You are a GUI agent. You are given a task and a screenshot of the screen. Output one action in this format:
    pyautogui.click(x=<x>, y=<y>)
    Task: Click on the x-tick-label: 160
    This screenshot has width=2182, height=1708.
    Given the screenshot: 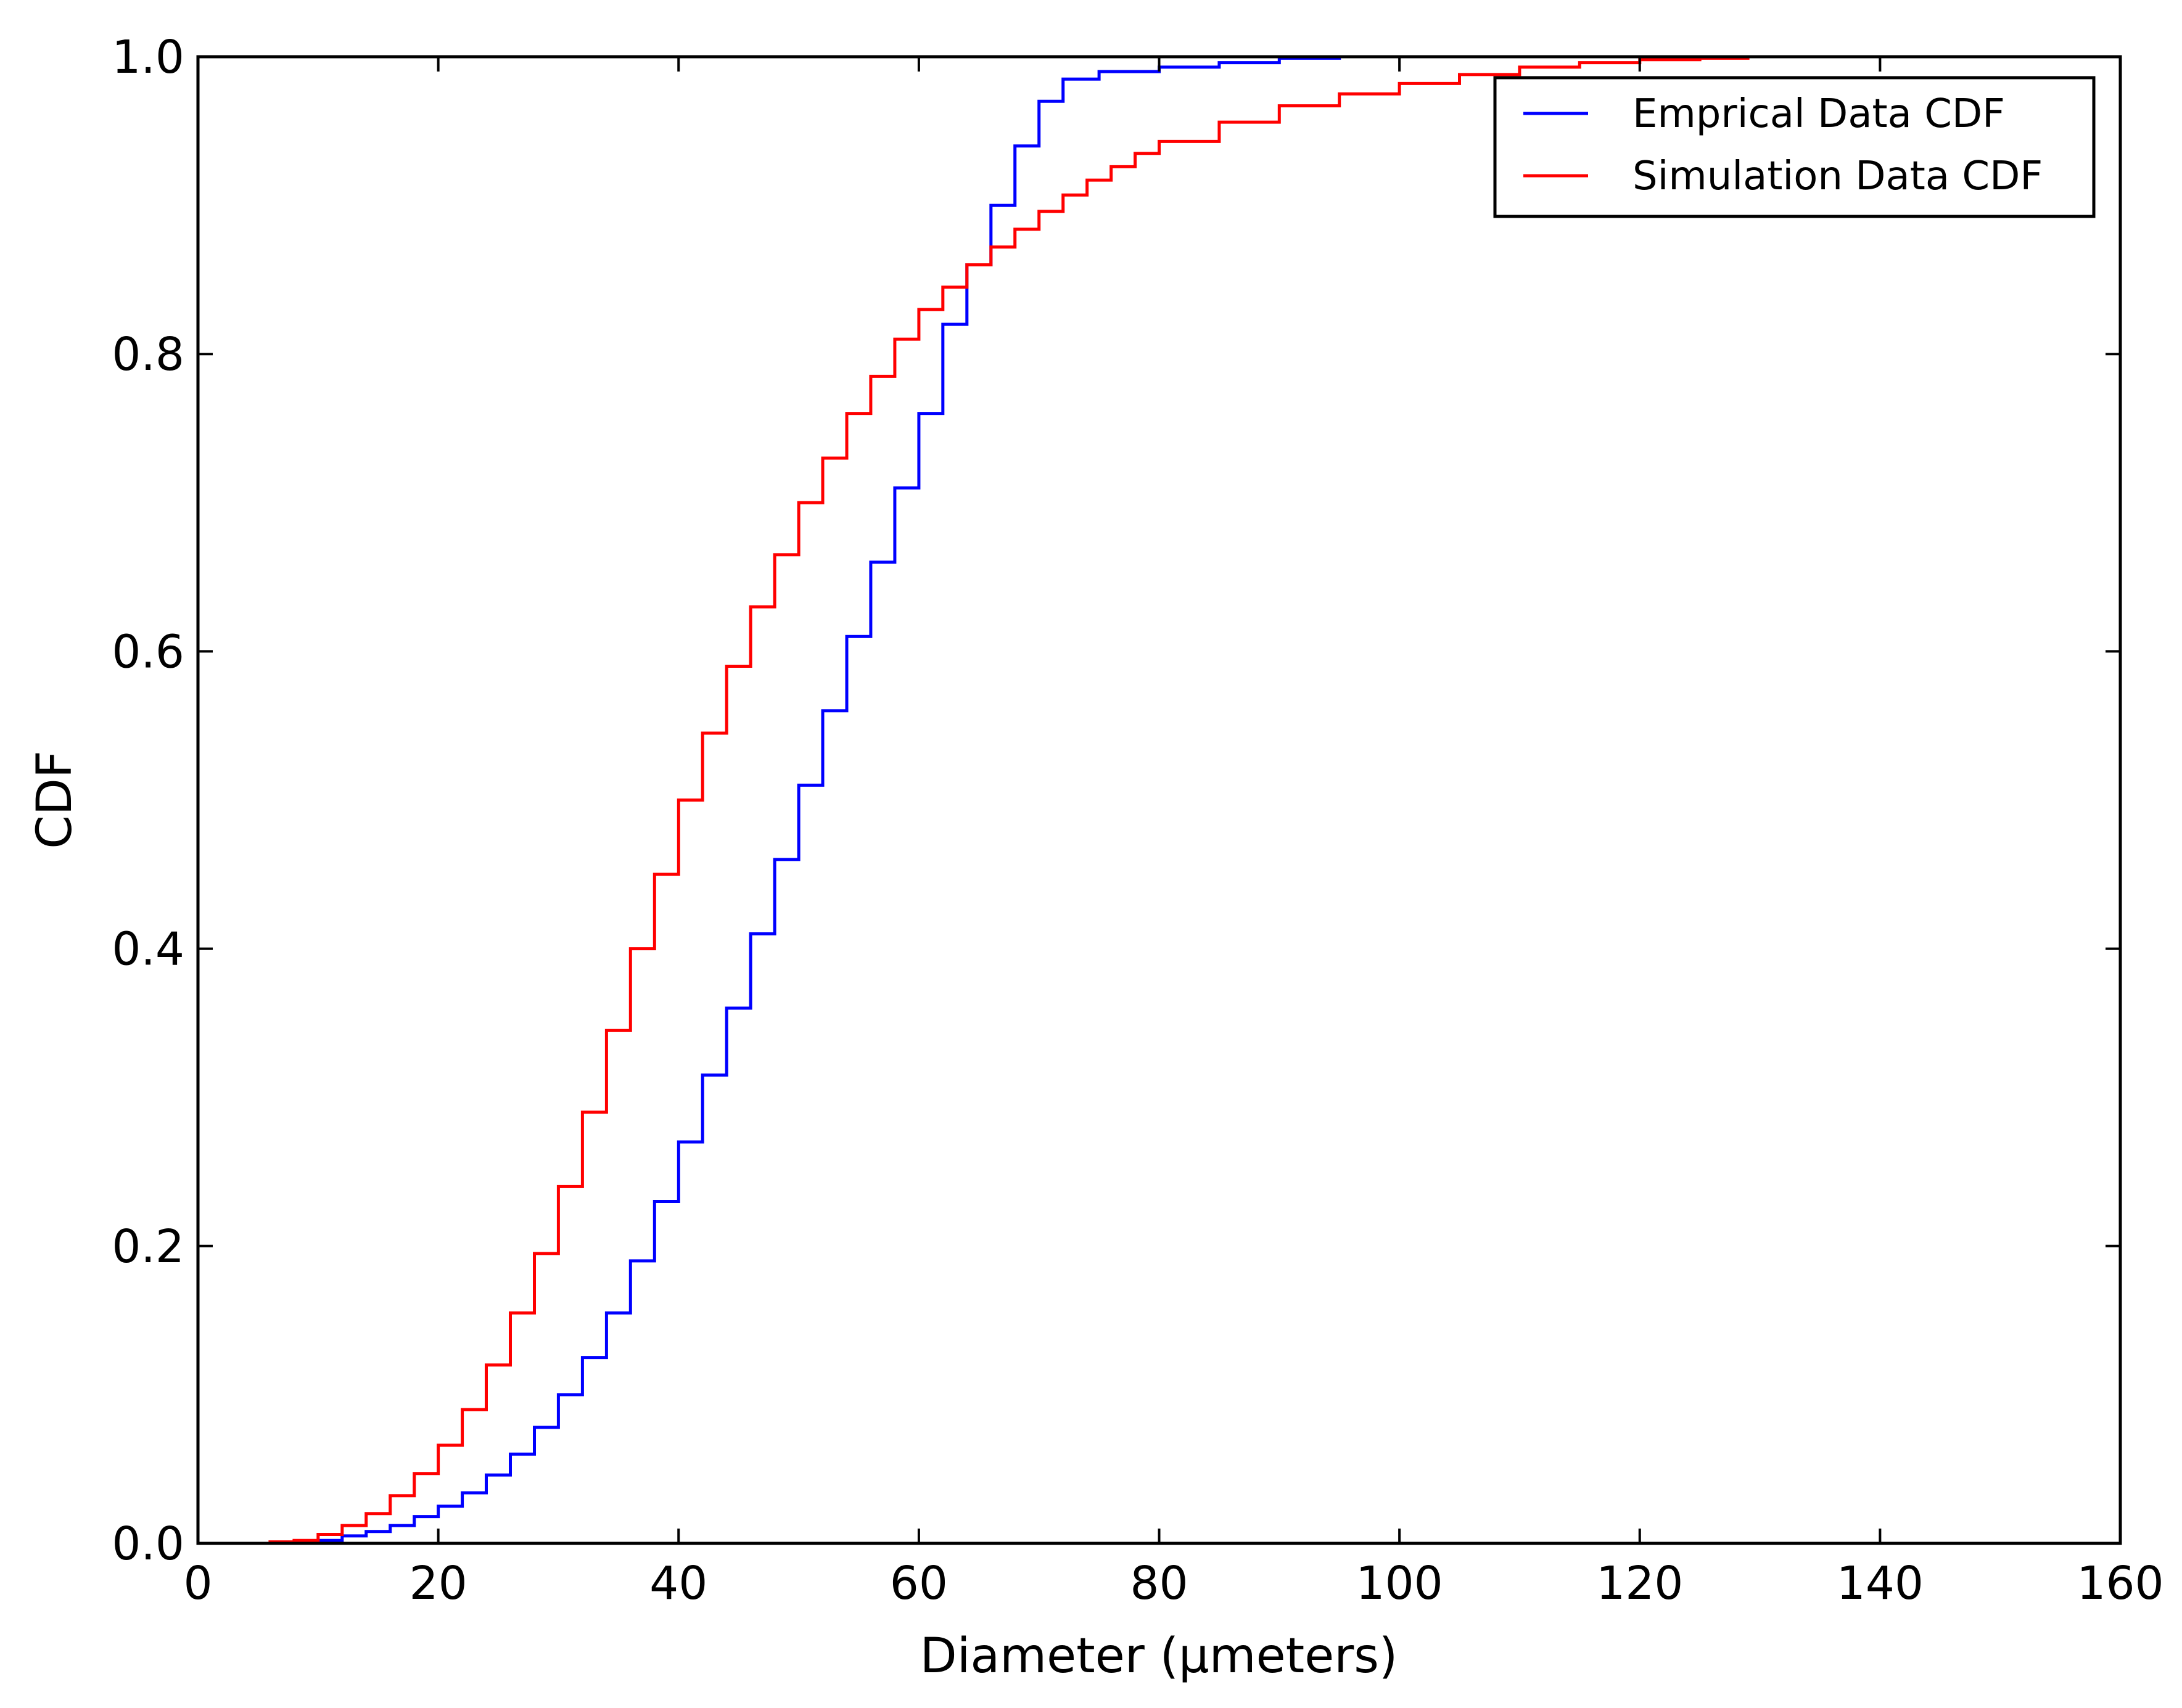 What is the action you would take?
    pyautogui.click(x=2120, y=1583)
    